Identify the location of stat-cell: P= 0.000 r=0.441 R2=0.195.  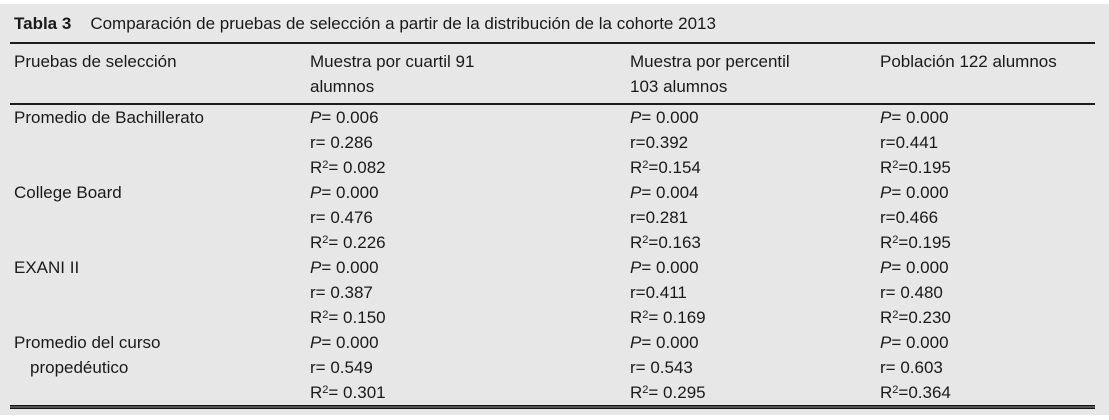
(994, 142).